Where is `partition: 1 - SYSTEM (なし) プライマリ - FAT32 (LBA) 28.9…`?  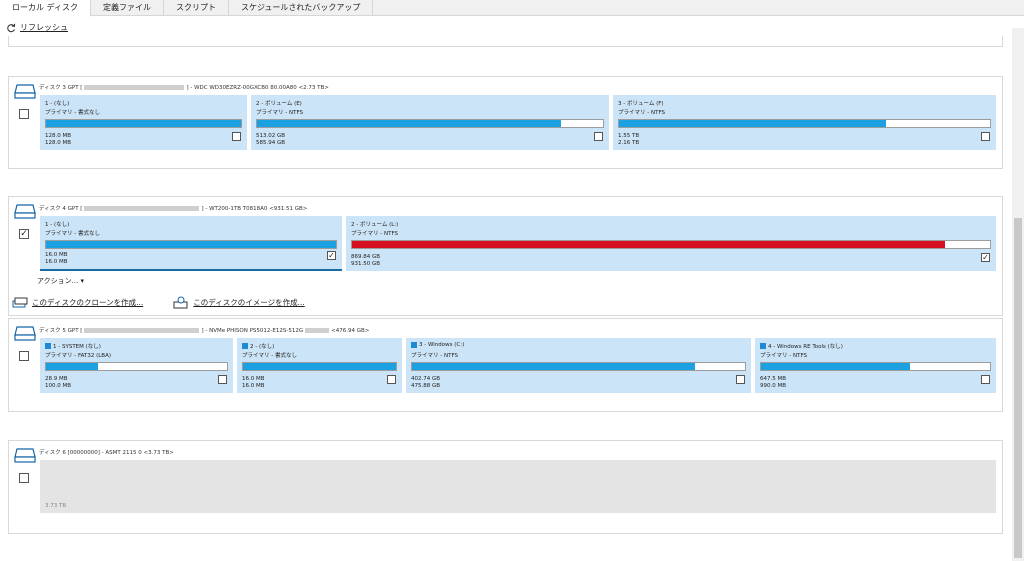
partition: 1 - SYSTEM (なし) プライマリ - FAT32 (LBA) 28.9… is located at coordinates (136, 365).